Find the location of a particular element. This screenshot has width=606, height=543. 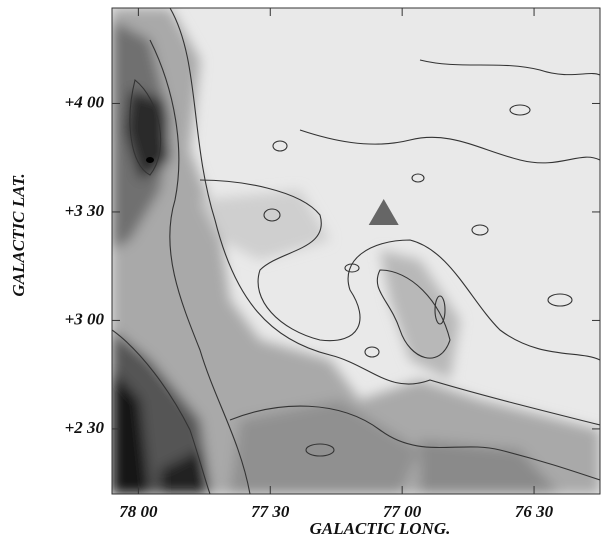

y-tick-label: +3 30 is located at coordinates (85, 210).